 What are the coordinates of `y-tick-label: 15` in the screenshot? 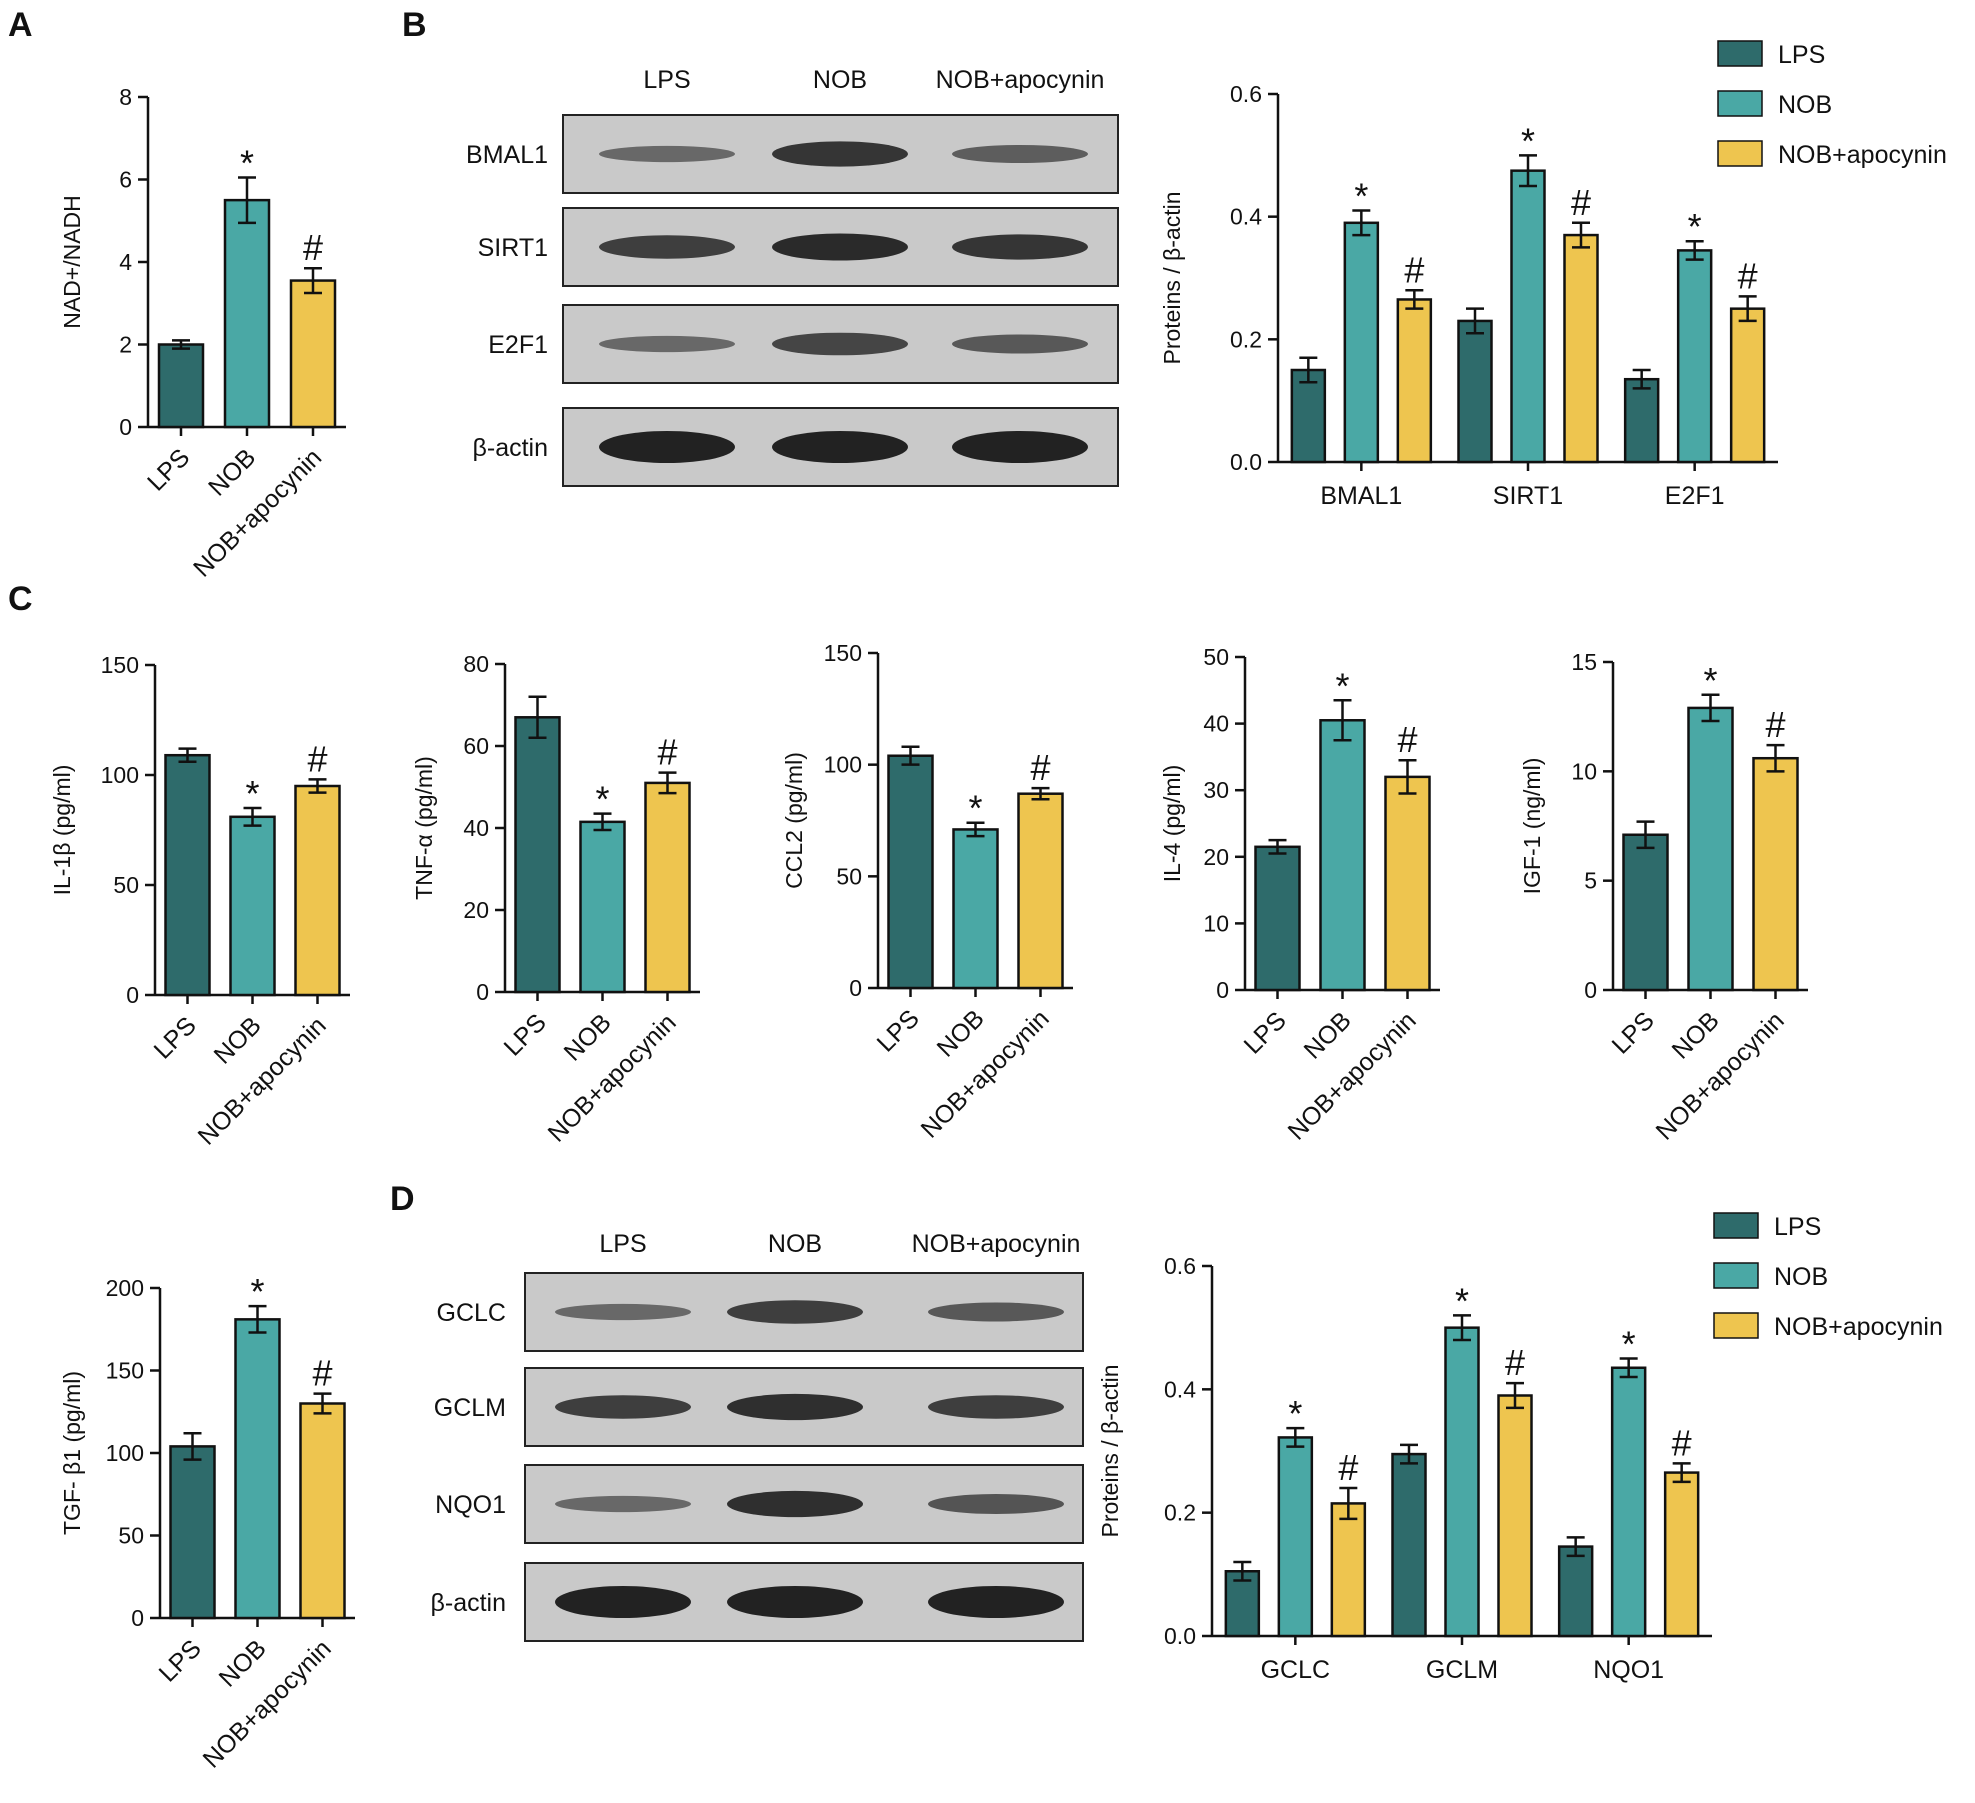 It's located at (1584, 662).